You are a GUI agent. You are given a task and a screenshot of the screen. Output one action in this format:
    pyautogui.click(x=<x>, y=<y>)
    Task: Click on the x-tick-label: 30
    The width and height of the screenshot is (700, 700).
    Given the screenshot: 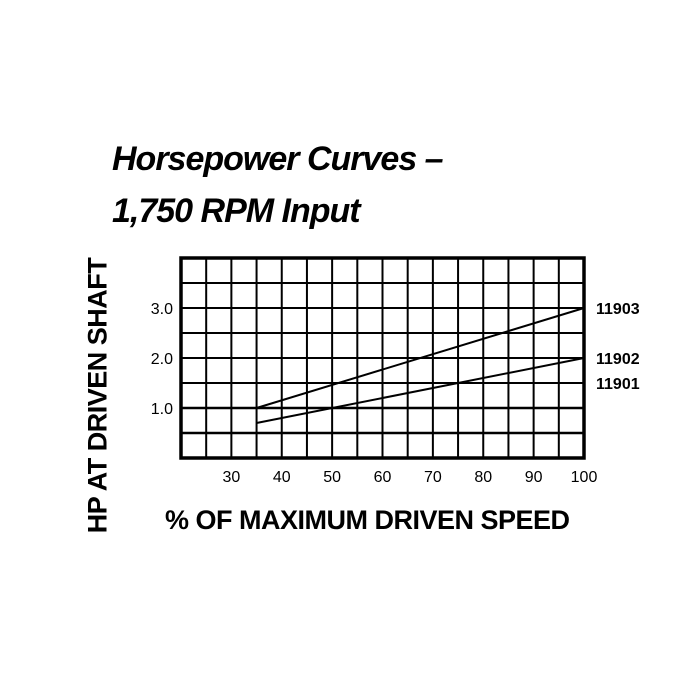 What is the action you would take?
    pyautogui.click(x=231, y=477)
    